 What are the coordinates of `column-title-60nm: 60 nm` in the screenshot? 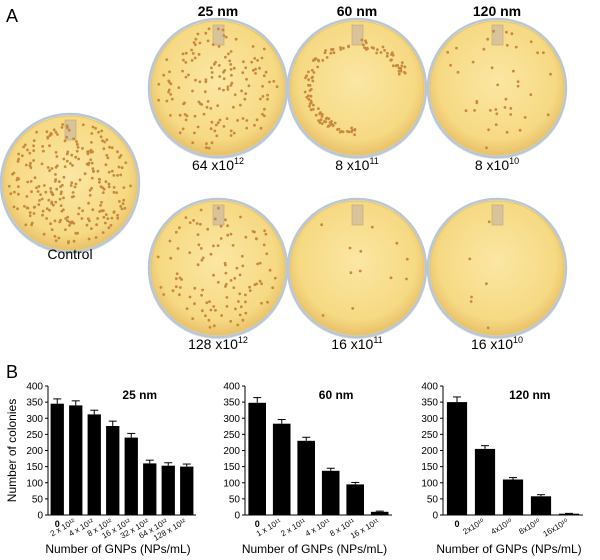 It's located at (357, 11).